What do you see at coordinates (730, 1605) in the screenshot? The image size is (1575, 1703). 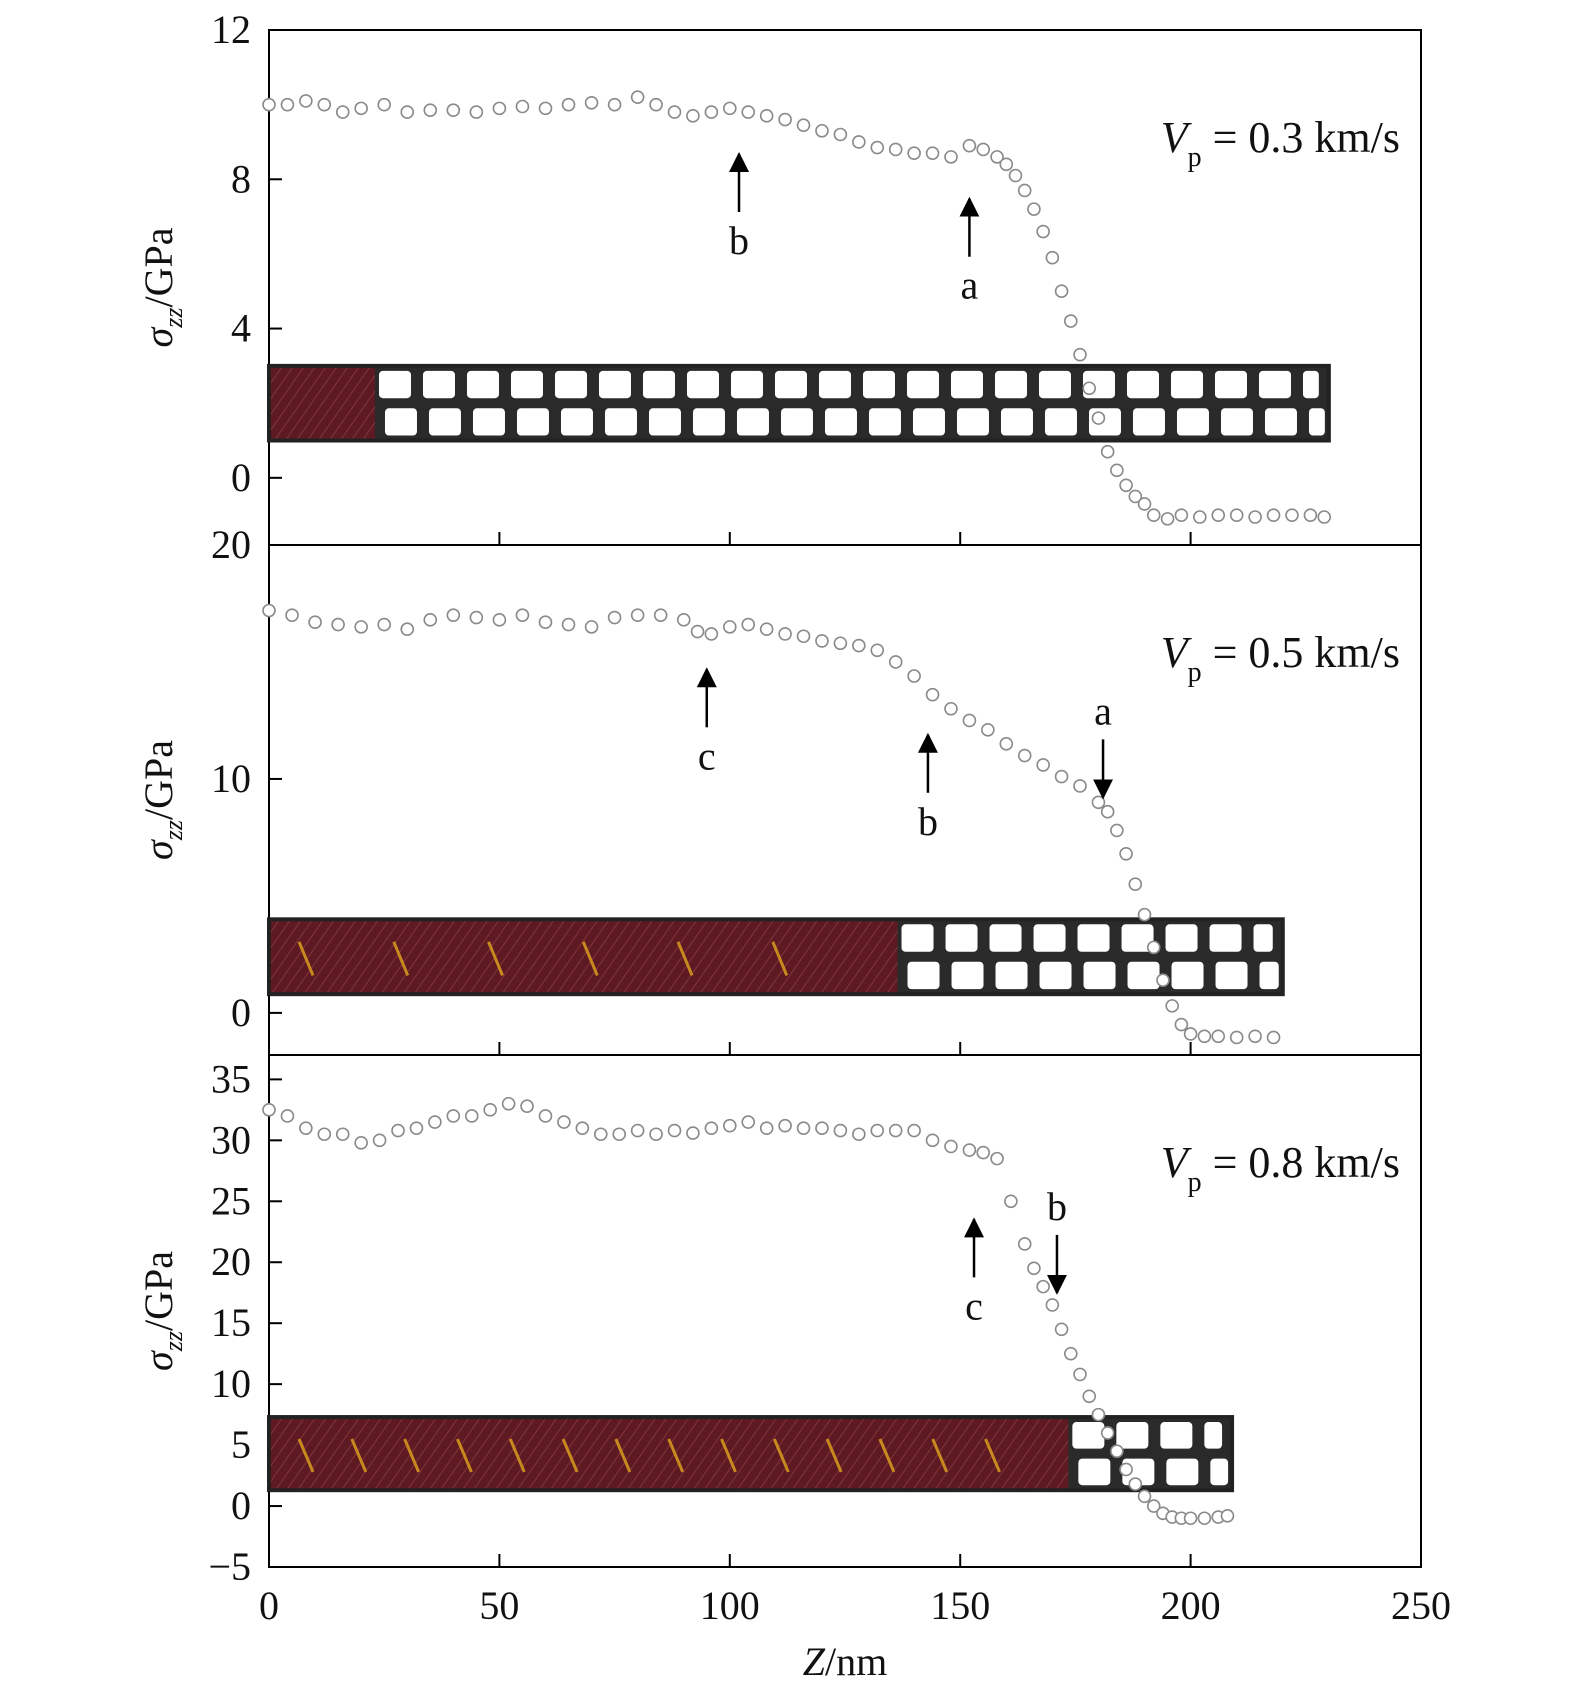 I see `x-tick-label: 100` at bounding box center [730, 1605].